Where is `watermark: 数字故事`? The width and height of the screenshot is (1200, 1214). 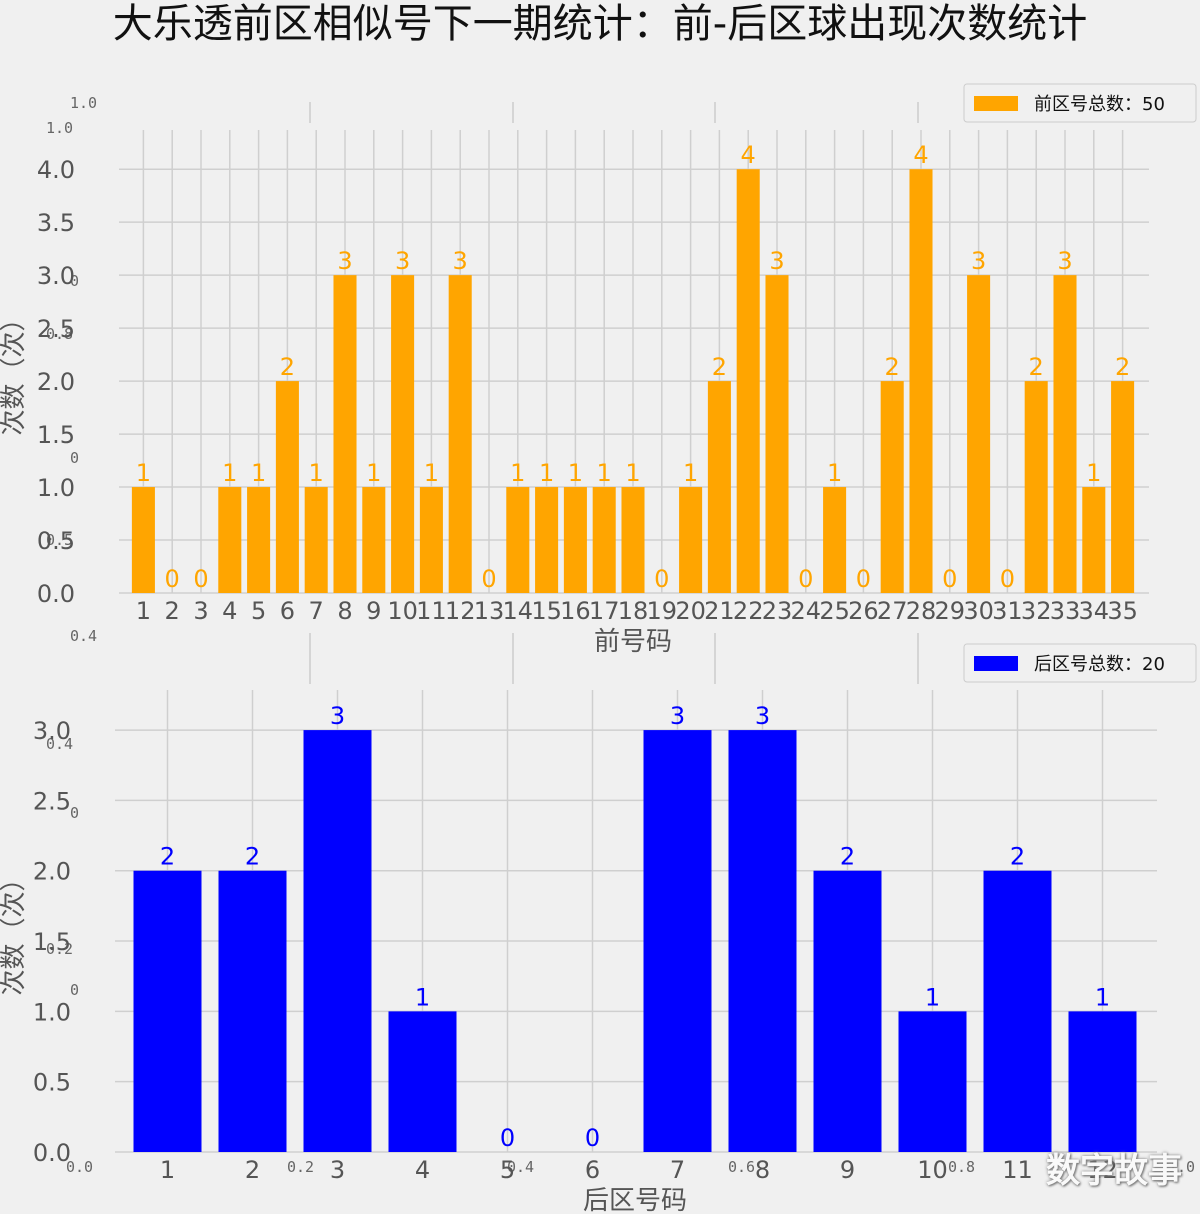 watermark: 数字故事 is located at coordinates (1114, 1171).